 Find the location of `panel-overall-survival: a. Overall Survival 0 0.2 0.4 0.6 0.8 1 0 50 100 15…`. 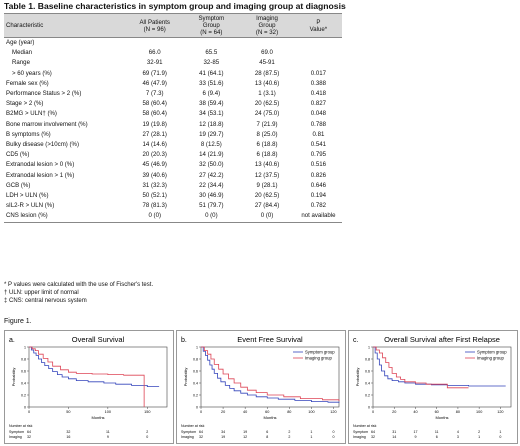

panel-overall-survival: a. Overall Survival 0 0.2 0.4 0.6 0.8 1 0 50 100 15… is located at coordinates (89, 387).